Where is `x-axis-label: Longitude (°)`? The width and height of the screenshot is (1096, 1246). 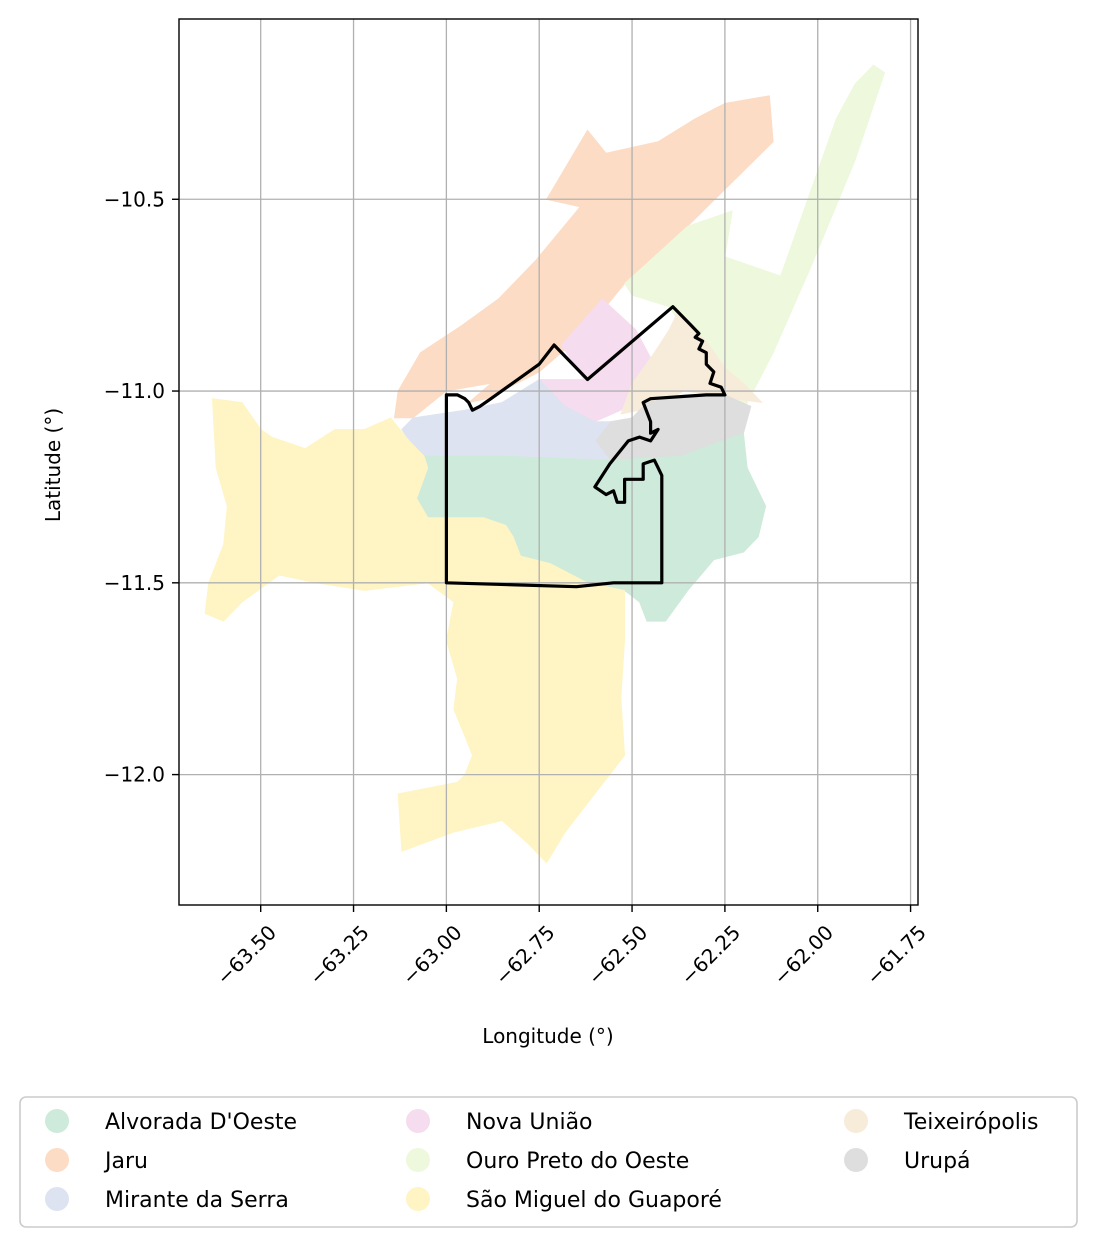 x-axis-label: Longitude (°) is located at coordinates (547, 1036).